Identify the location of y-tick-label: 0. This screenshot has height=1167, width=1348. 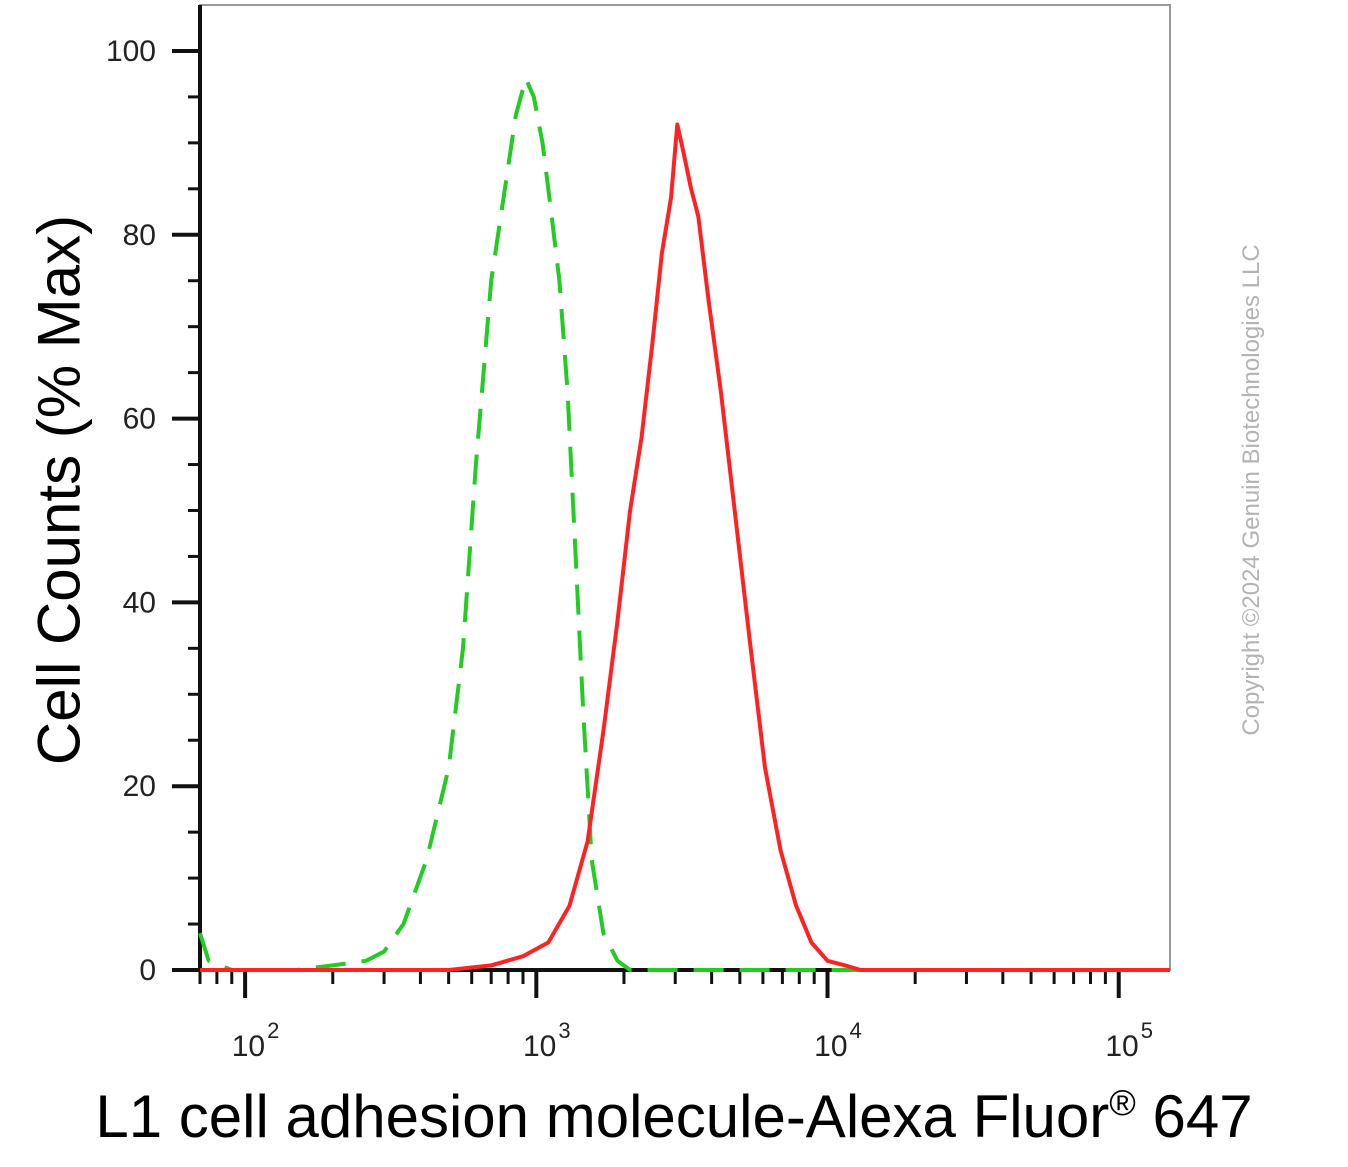
(147, 970).